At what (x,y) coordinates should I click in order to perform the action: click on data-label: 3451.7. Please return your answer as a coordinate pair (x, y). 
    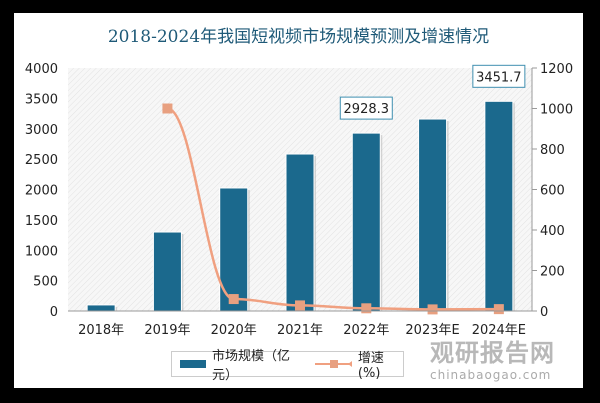
    Looking at the image, I should click on (499, 77).